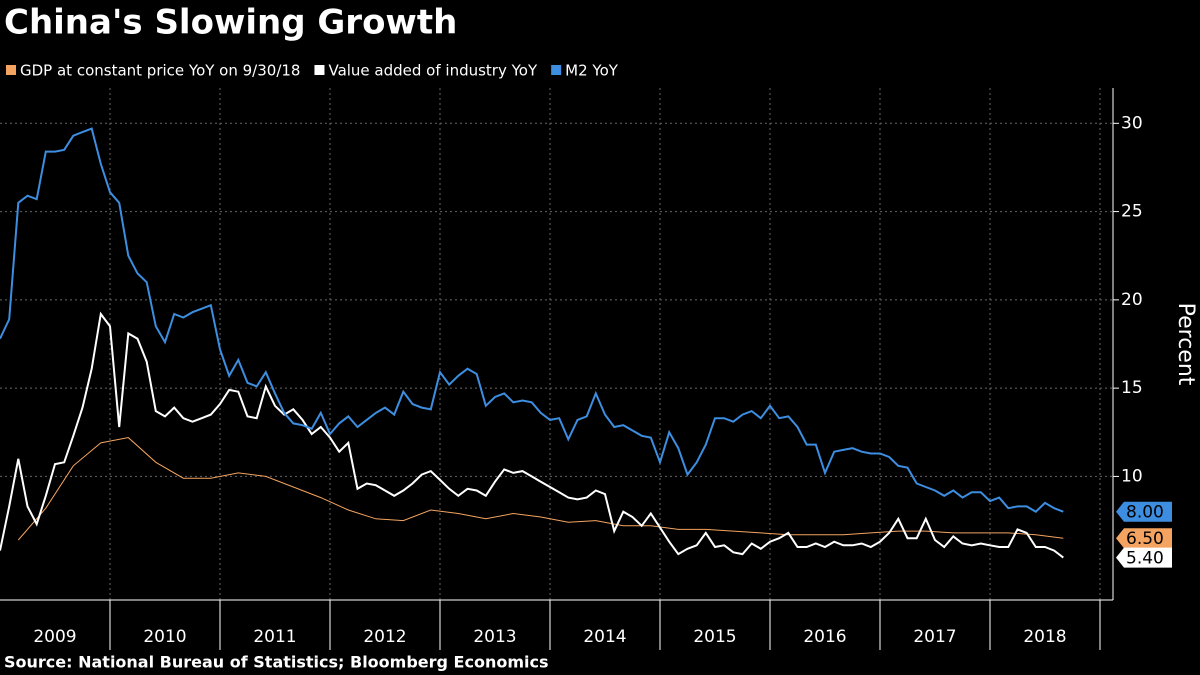  Describe the element at coordinates (1132, 388) in the screenshot. I see `y-tick-label: 15` at that location.